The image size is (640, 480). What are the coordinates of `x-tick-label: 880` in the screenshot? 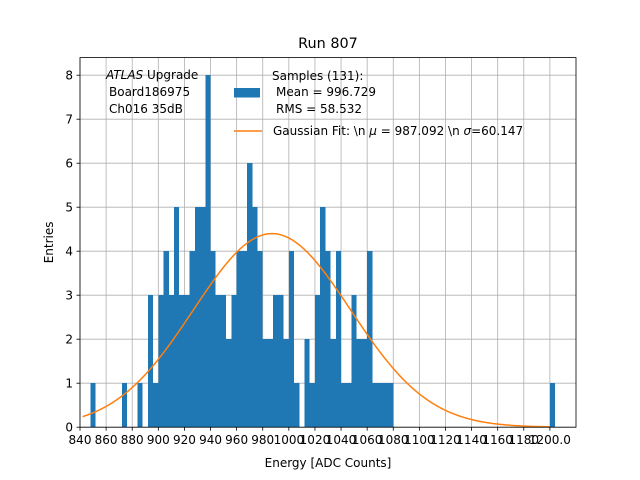 It's located at (132, 440).